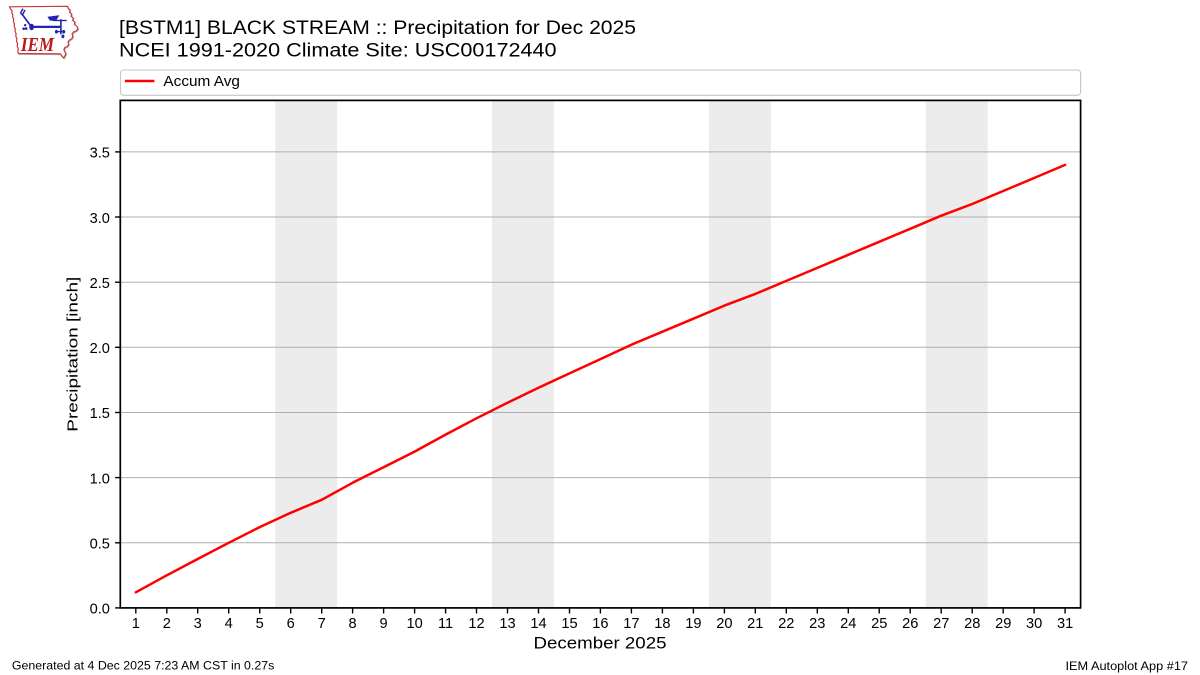  What do you see at coordinates (74, 354) in the screenshot?
I see `svg-text: Precipitation [inch]` at bounding box center [74, 354].